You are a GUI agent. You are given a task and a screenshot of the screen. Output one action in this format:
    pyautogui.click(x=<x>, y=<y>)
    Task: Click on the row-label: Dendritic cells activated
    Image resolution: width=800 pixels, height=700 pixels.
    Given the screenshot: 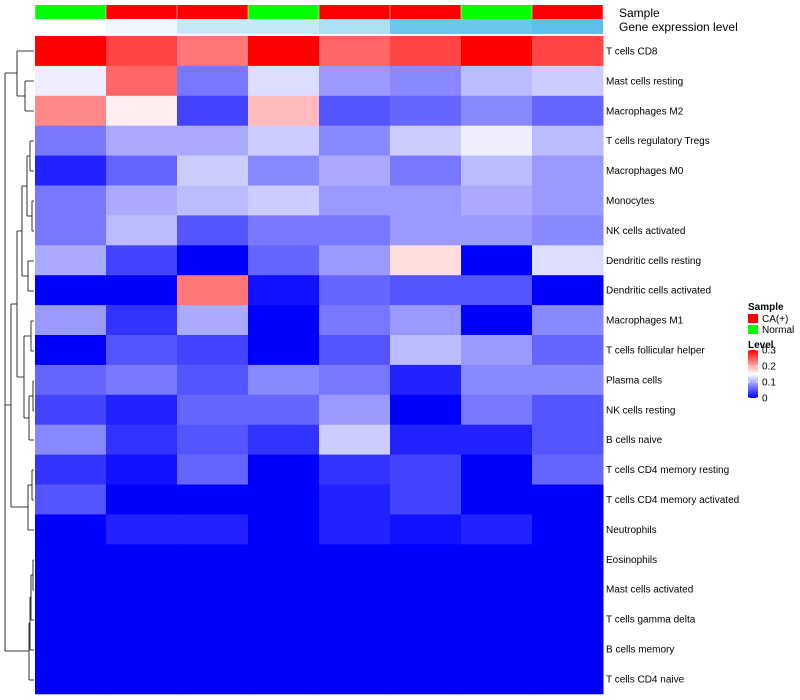 What is the action you would take?
    pyautogui.click(x=658, y=291)
    